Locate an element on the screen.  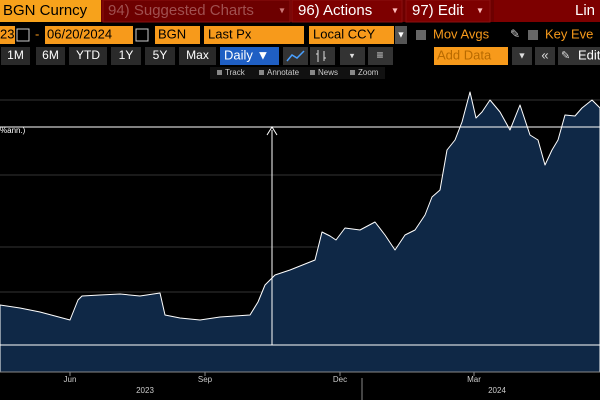
mov-avgs: Mov Avgs is located at coordinates (461, 33).